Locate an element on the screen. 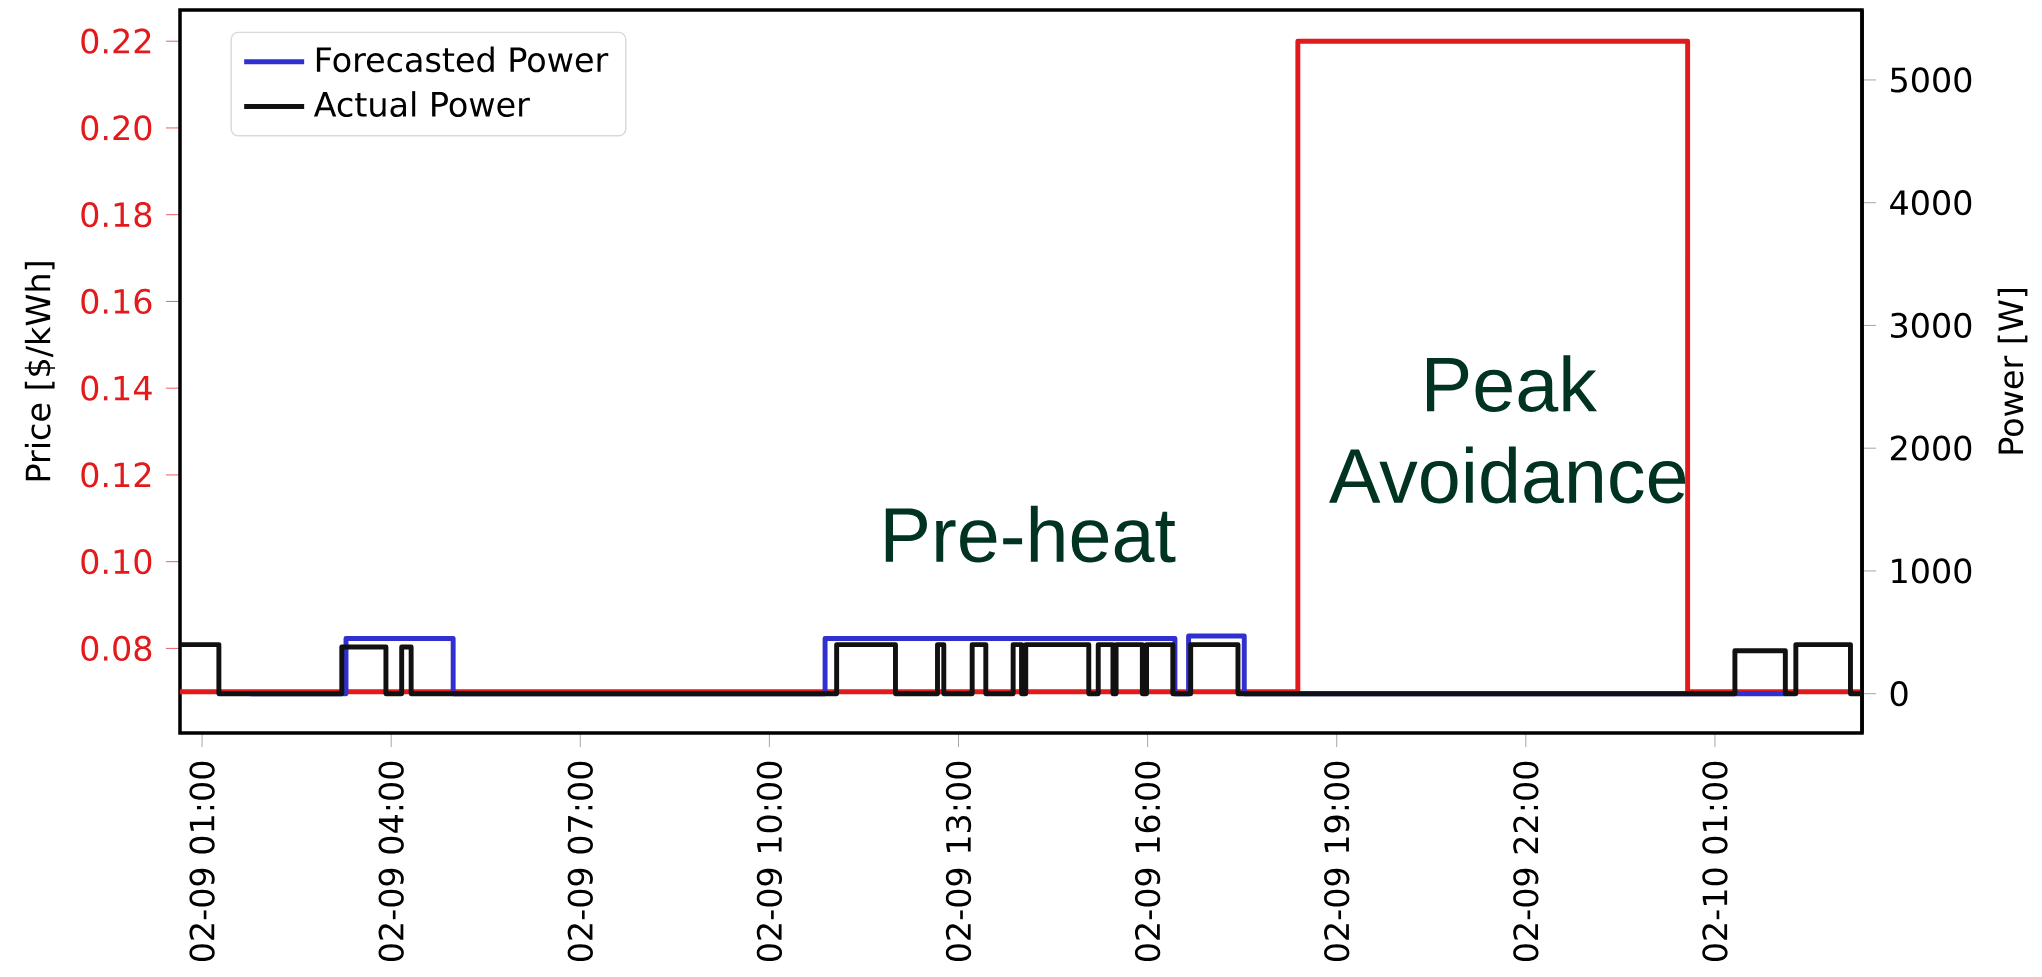 The image size is (2042, 977). x-tick-label: 02-09 22:00 is located at coordinates (1526, 861).